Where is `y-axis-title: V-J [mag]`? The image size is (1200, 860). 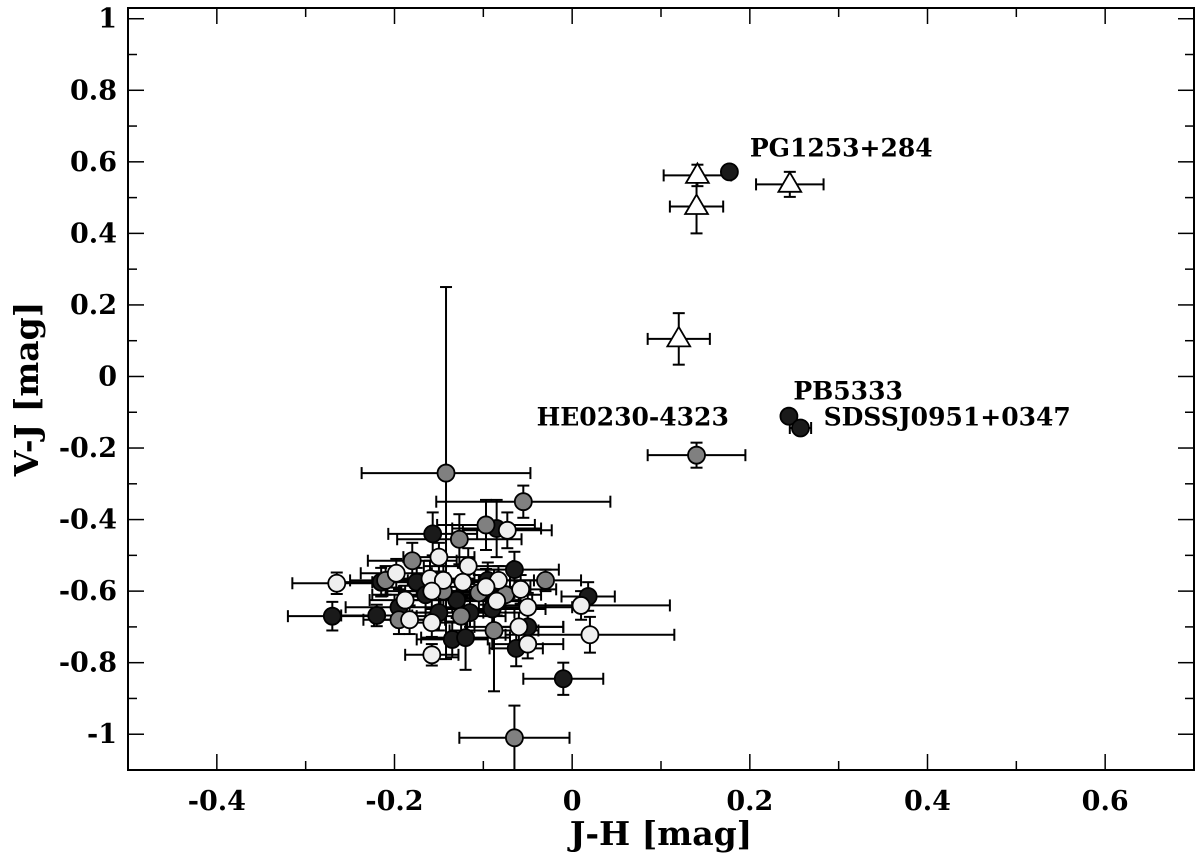
y-axis-title: V-J [mag] is located at coordinates (26, 390).